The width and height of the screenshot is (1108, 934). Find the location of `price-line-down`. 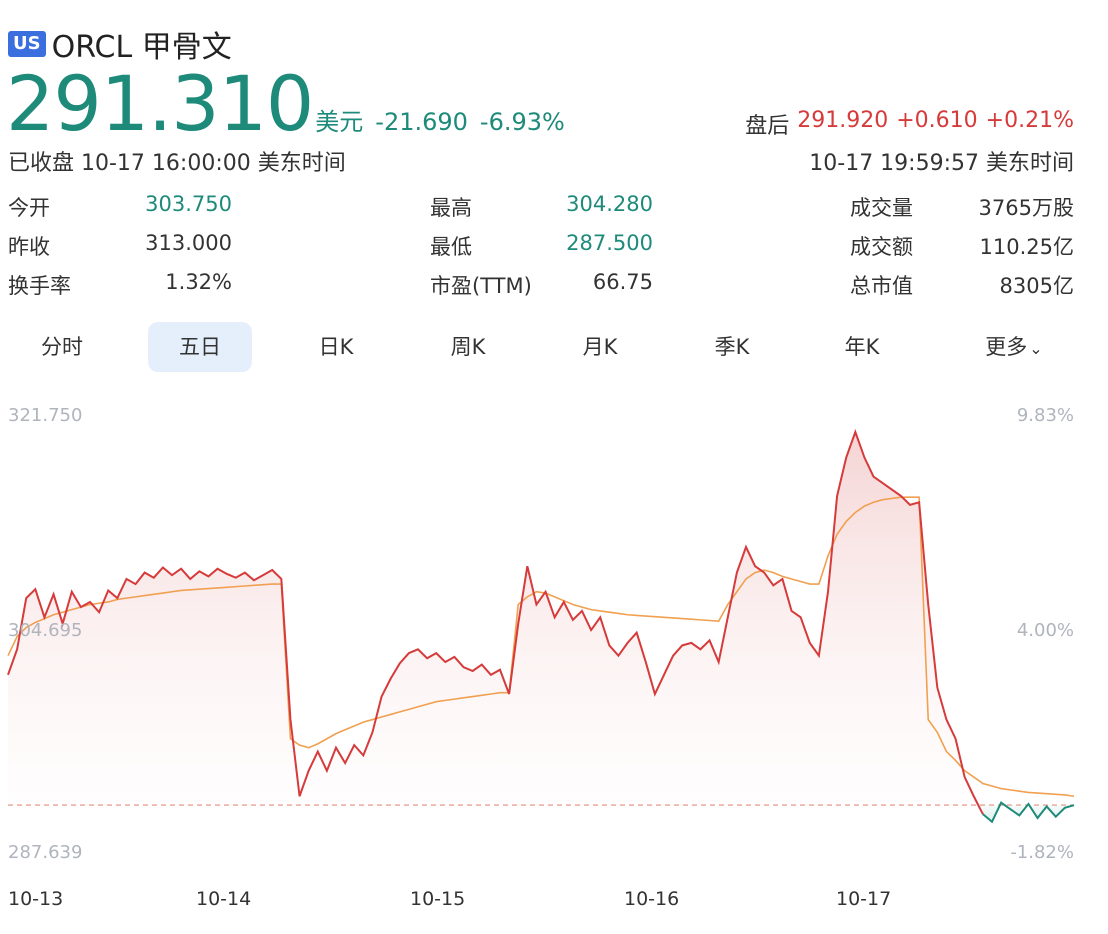

price-line-down is located at coordinates (1028, 812).